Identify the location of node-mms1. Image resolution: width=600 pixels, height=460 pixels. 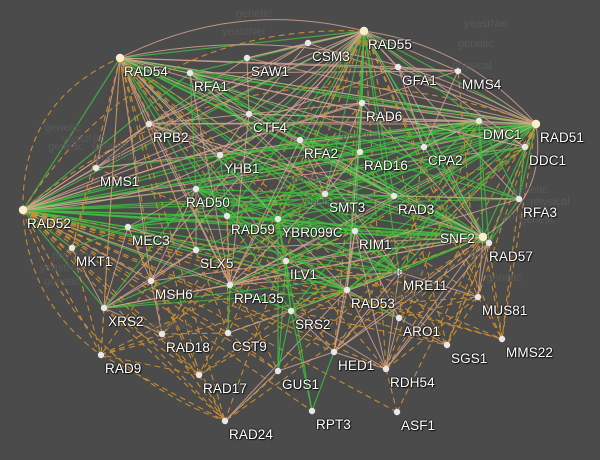
(96, 168).